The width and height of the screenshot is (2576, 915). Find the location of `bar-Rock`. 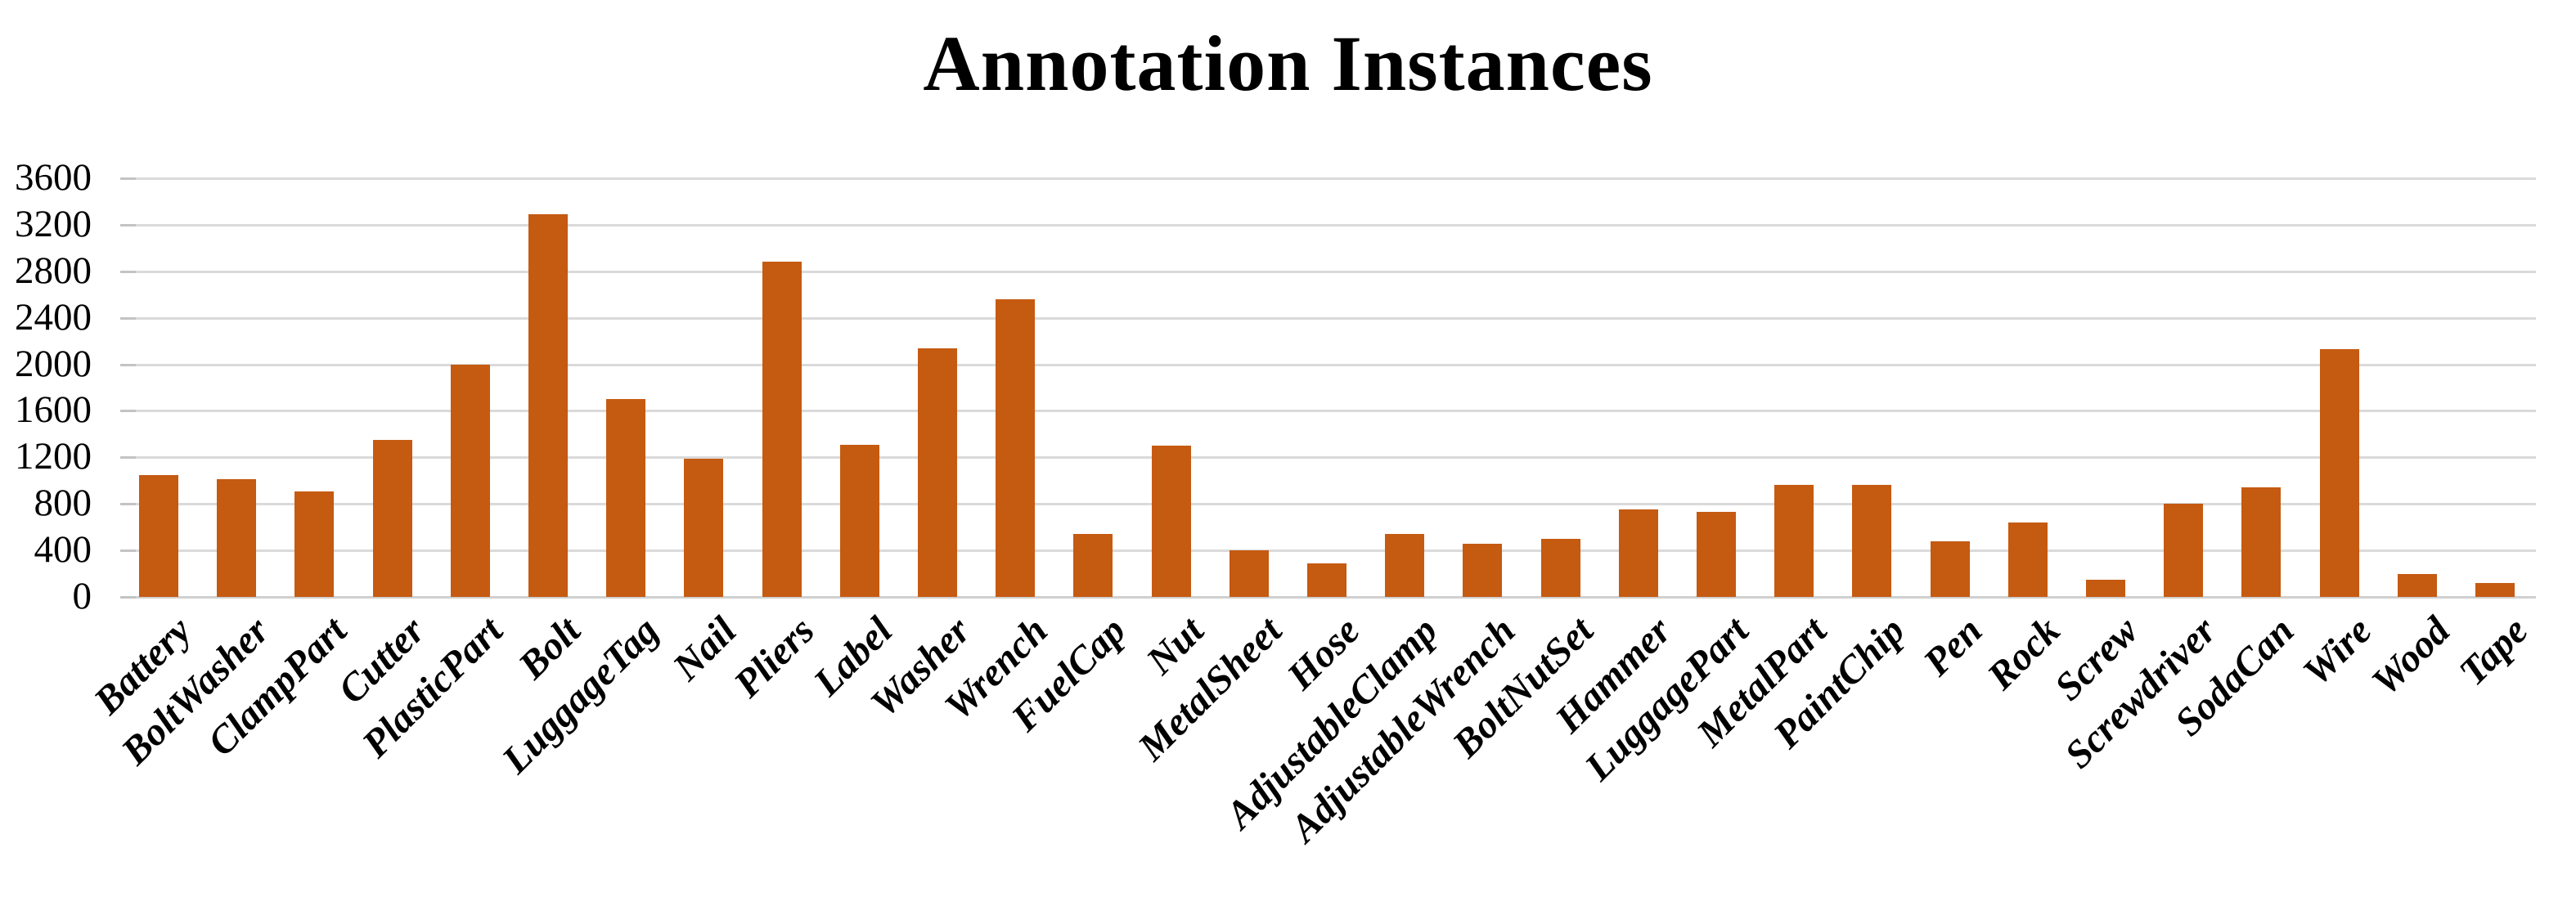

bar-Rock is located at coordinates (2028, 559).